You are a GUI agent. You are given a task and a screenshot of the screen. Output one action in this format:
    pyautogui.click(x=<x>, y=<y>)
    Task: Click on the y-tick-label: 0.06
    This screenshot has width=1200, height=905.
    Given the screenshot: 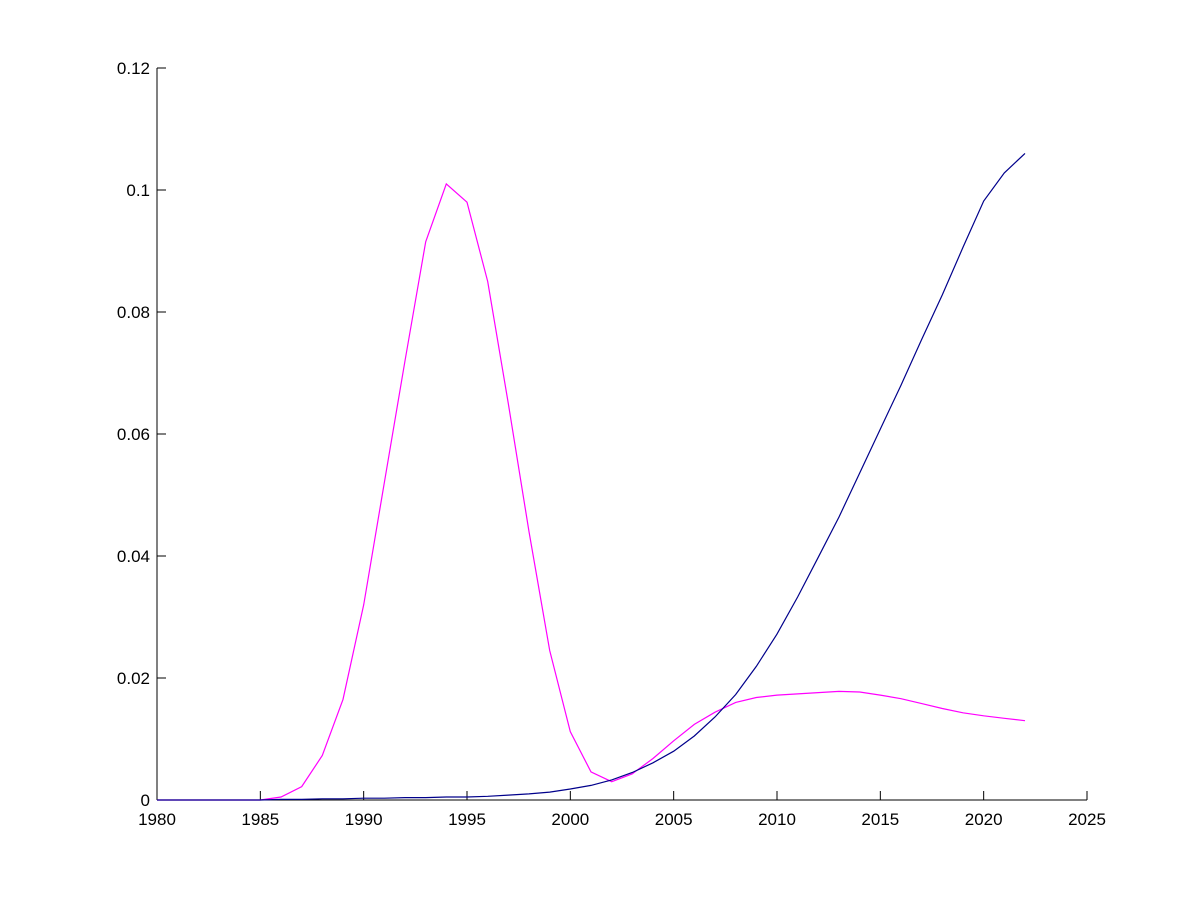 What is the action you would take?
    pyautogui.click(x=133, y=434)
    